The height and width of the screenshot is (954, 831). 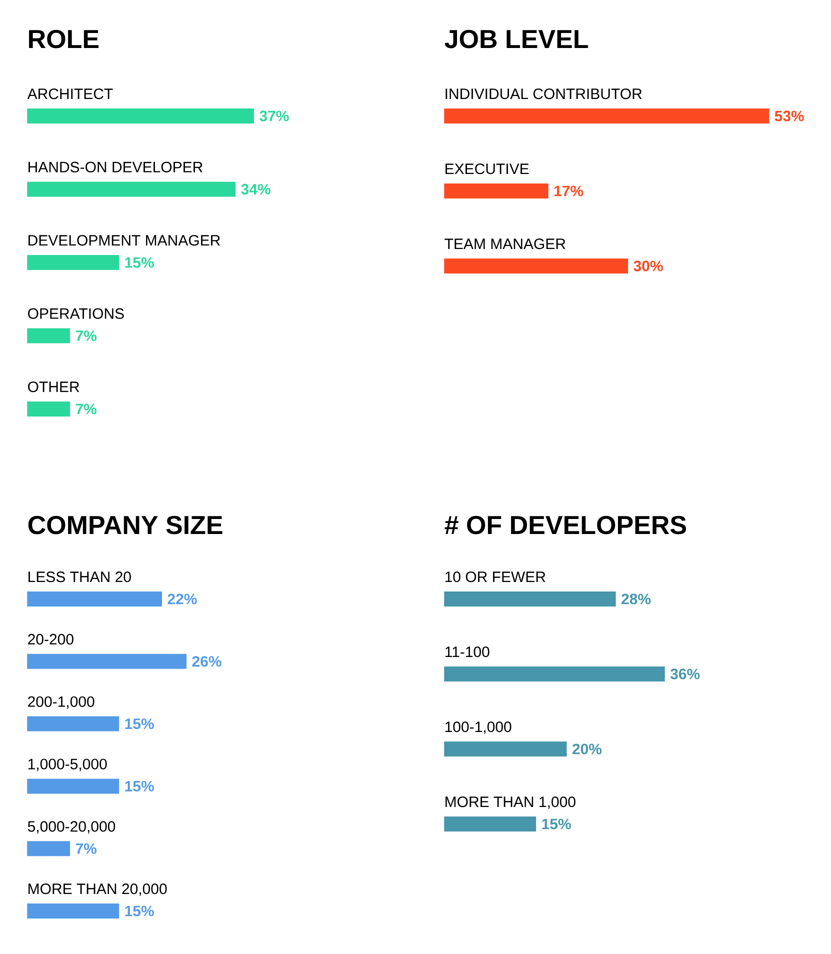 I want to click on y-tick-label: HANDS-ON DEVELOPER, so click(x=115, y=167).